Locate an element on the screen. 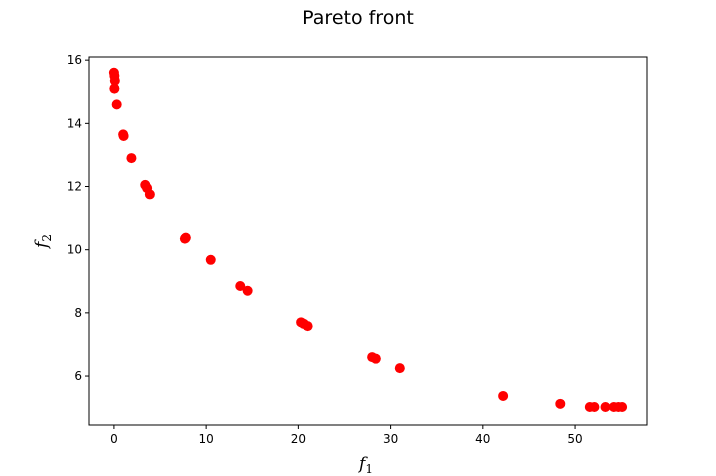  x-tick-label-2: 20 is located at coordinates (298, 439).